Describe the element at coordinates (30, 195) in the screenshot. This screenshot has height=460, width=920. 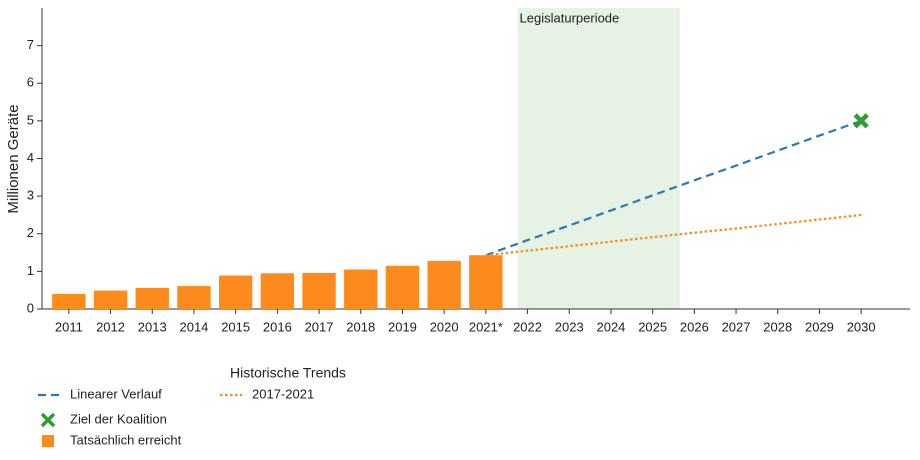
I see `y-tick-label: 3` at that location.